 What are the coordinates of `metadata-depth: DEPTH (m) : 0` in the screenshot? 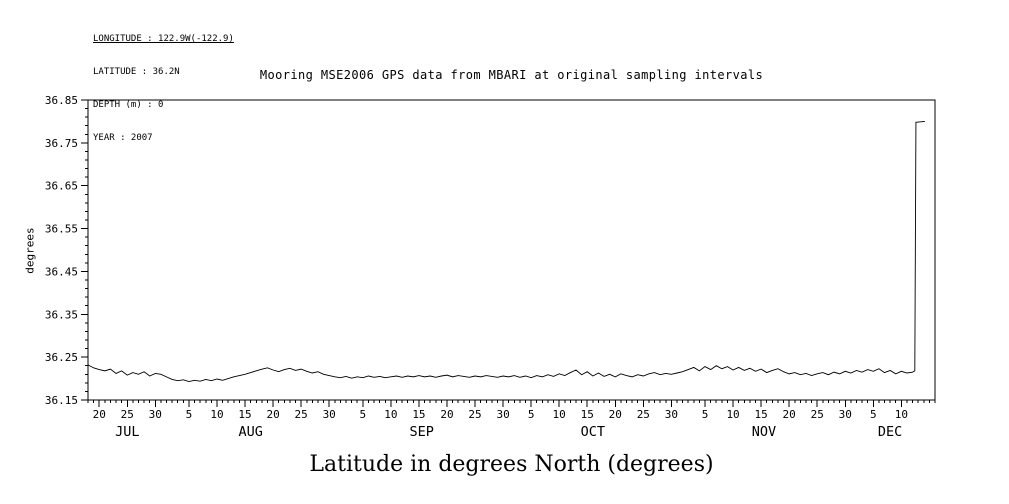 It's located at (128, 105).